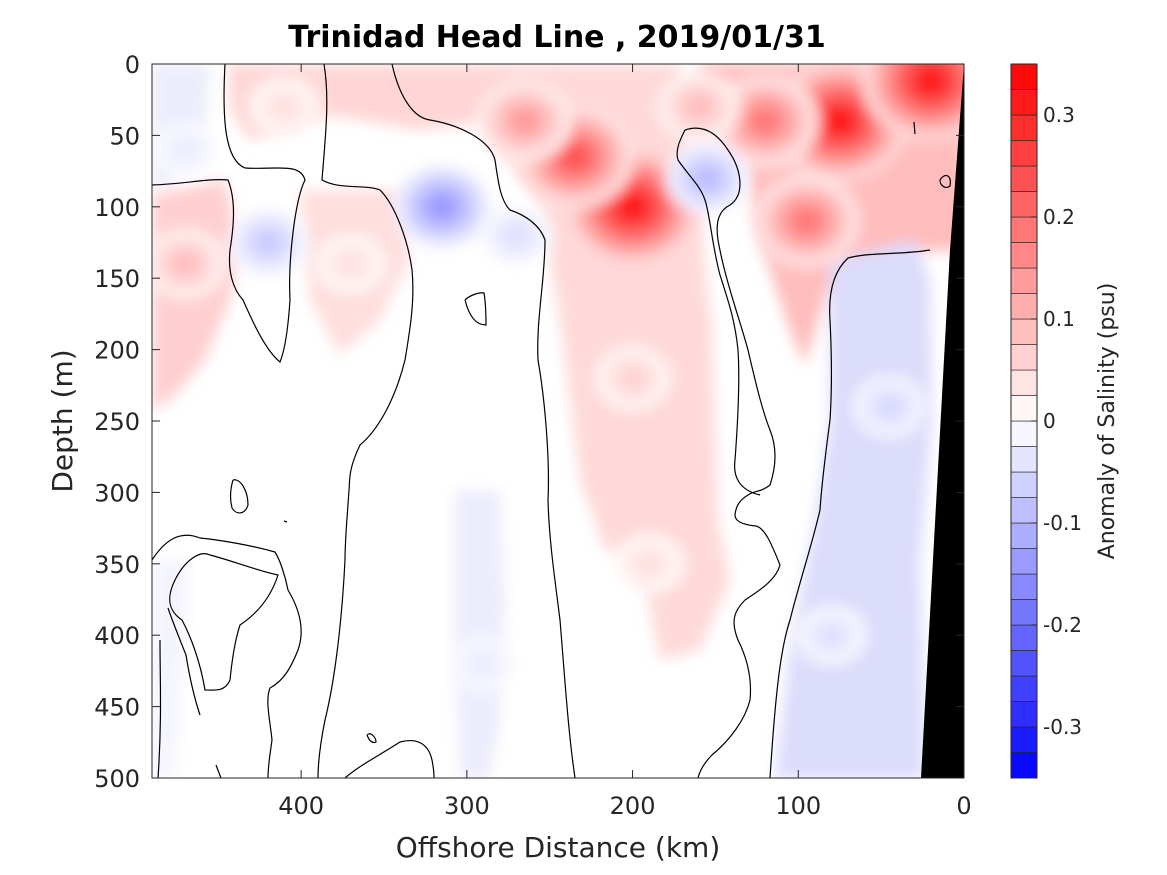 This screenshot has height=875, width=1167. I want to click on x-axis-label: Offshore Distance (km), so click(558, 847).